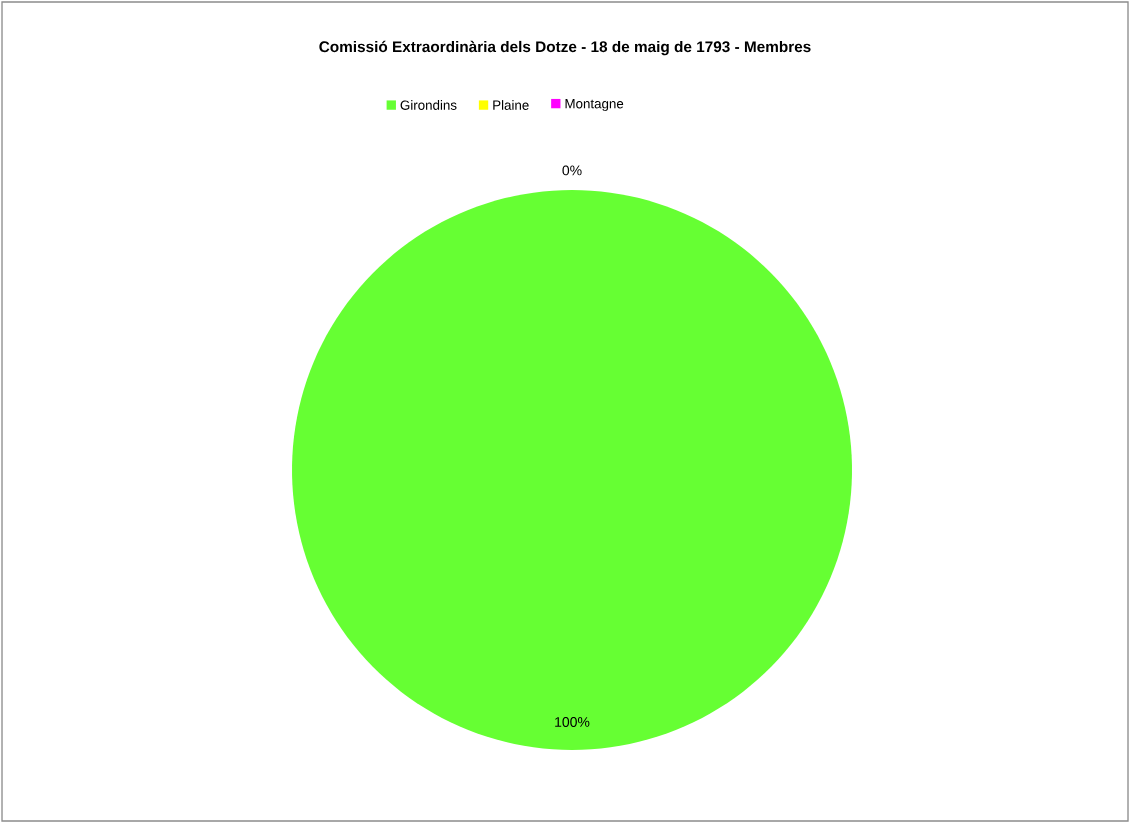  Describe the element at coordinates (572, 722) in the screenshot. I see `data-label: 100%` at that location.